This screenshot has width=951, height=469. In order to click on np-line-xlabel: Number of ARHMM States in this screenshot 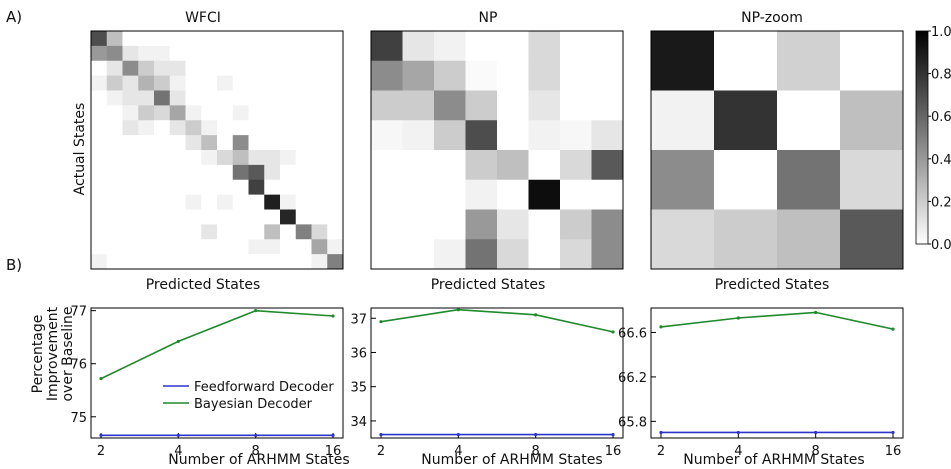, I will do `click(511, 460)`.